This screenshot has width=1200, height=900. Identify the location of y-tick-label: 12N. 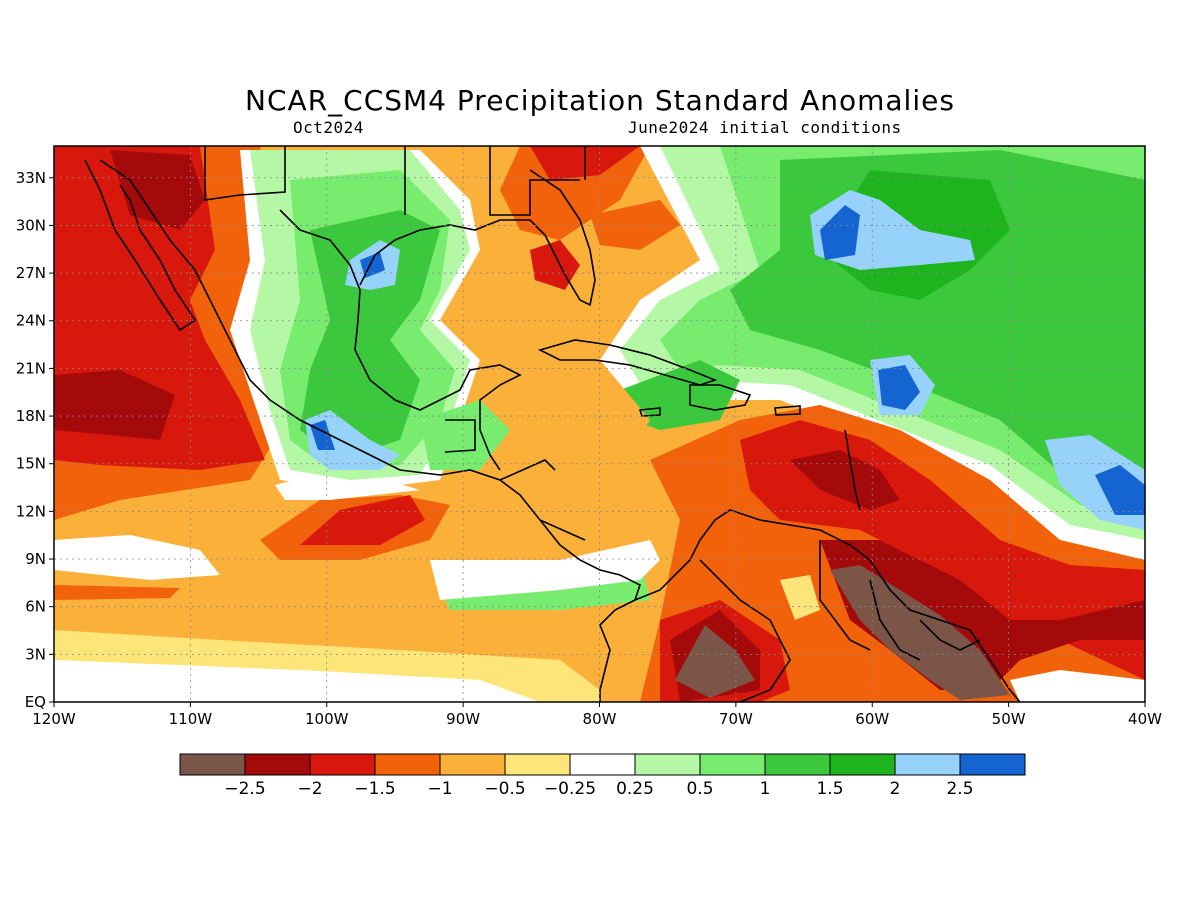
(31, 511).